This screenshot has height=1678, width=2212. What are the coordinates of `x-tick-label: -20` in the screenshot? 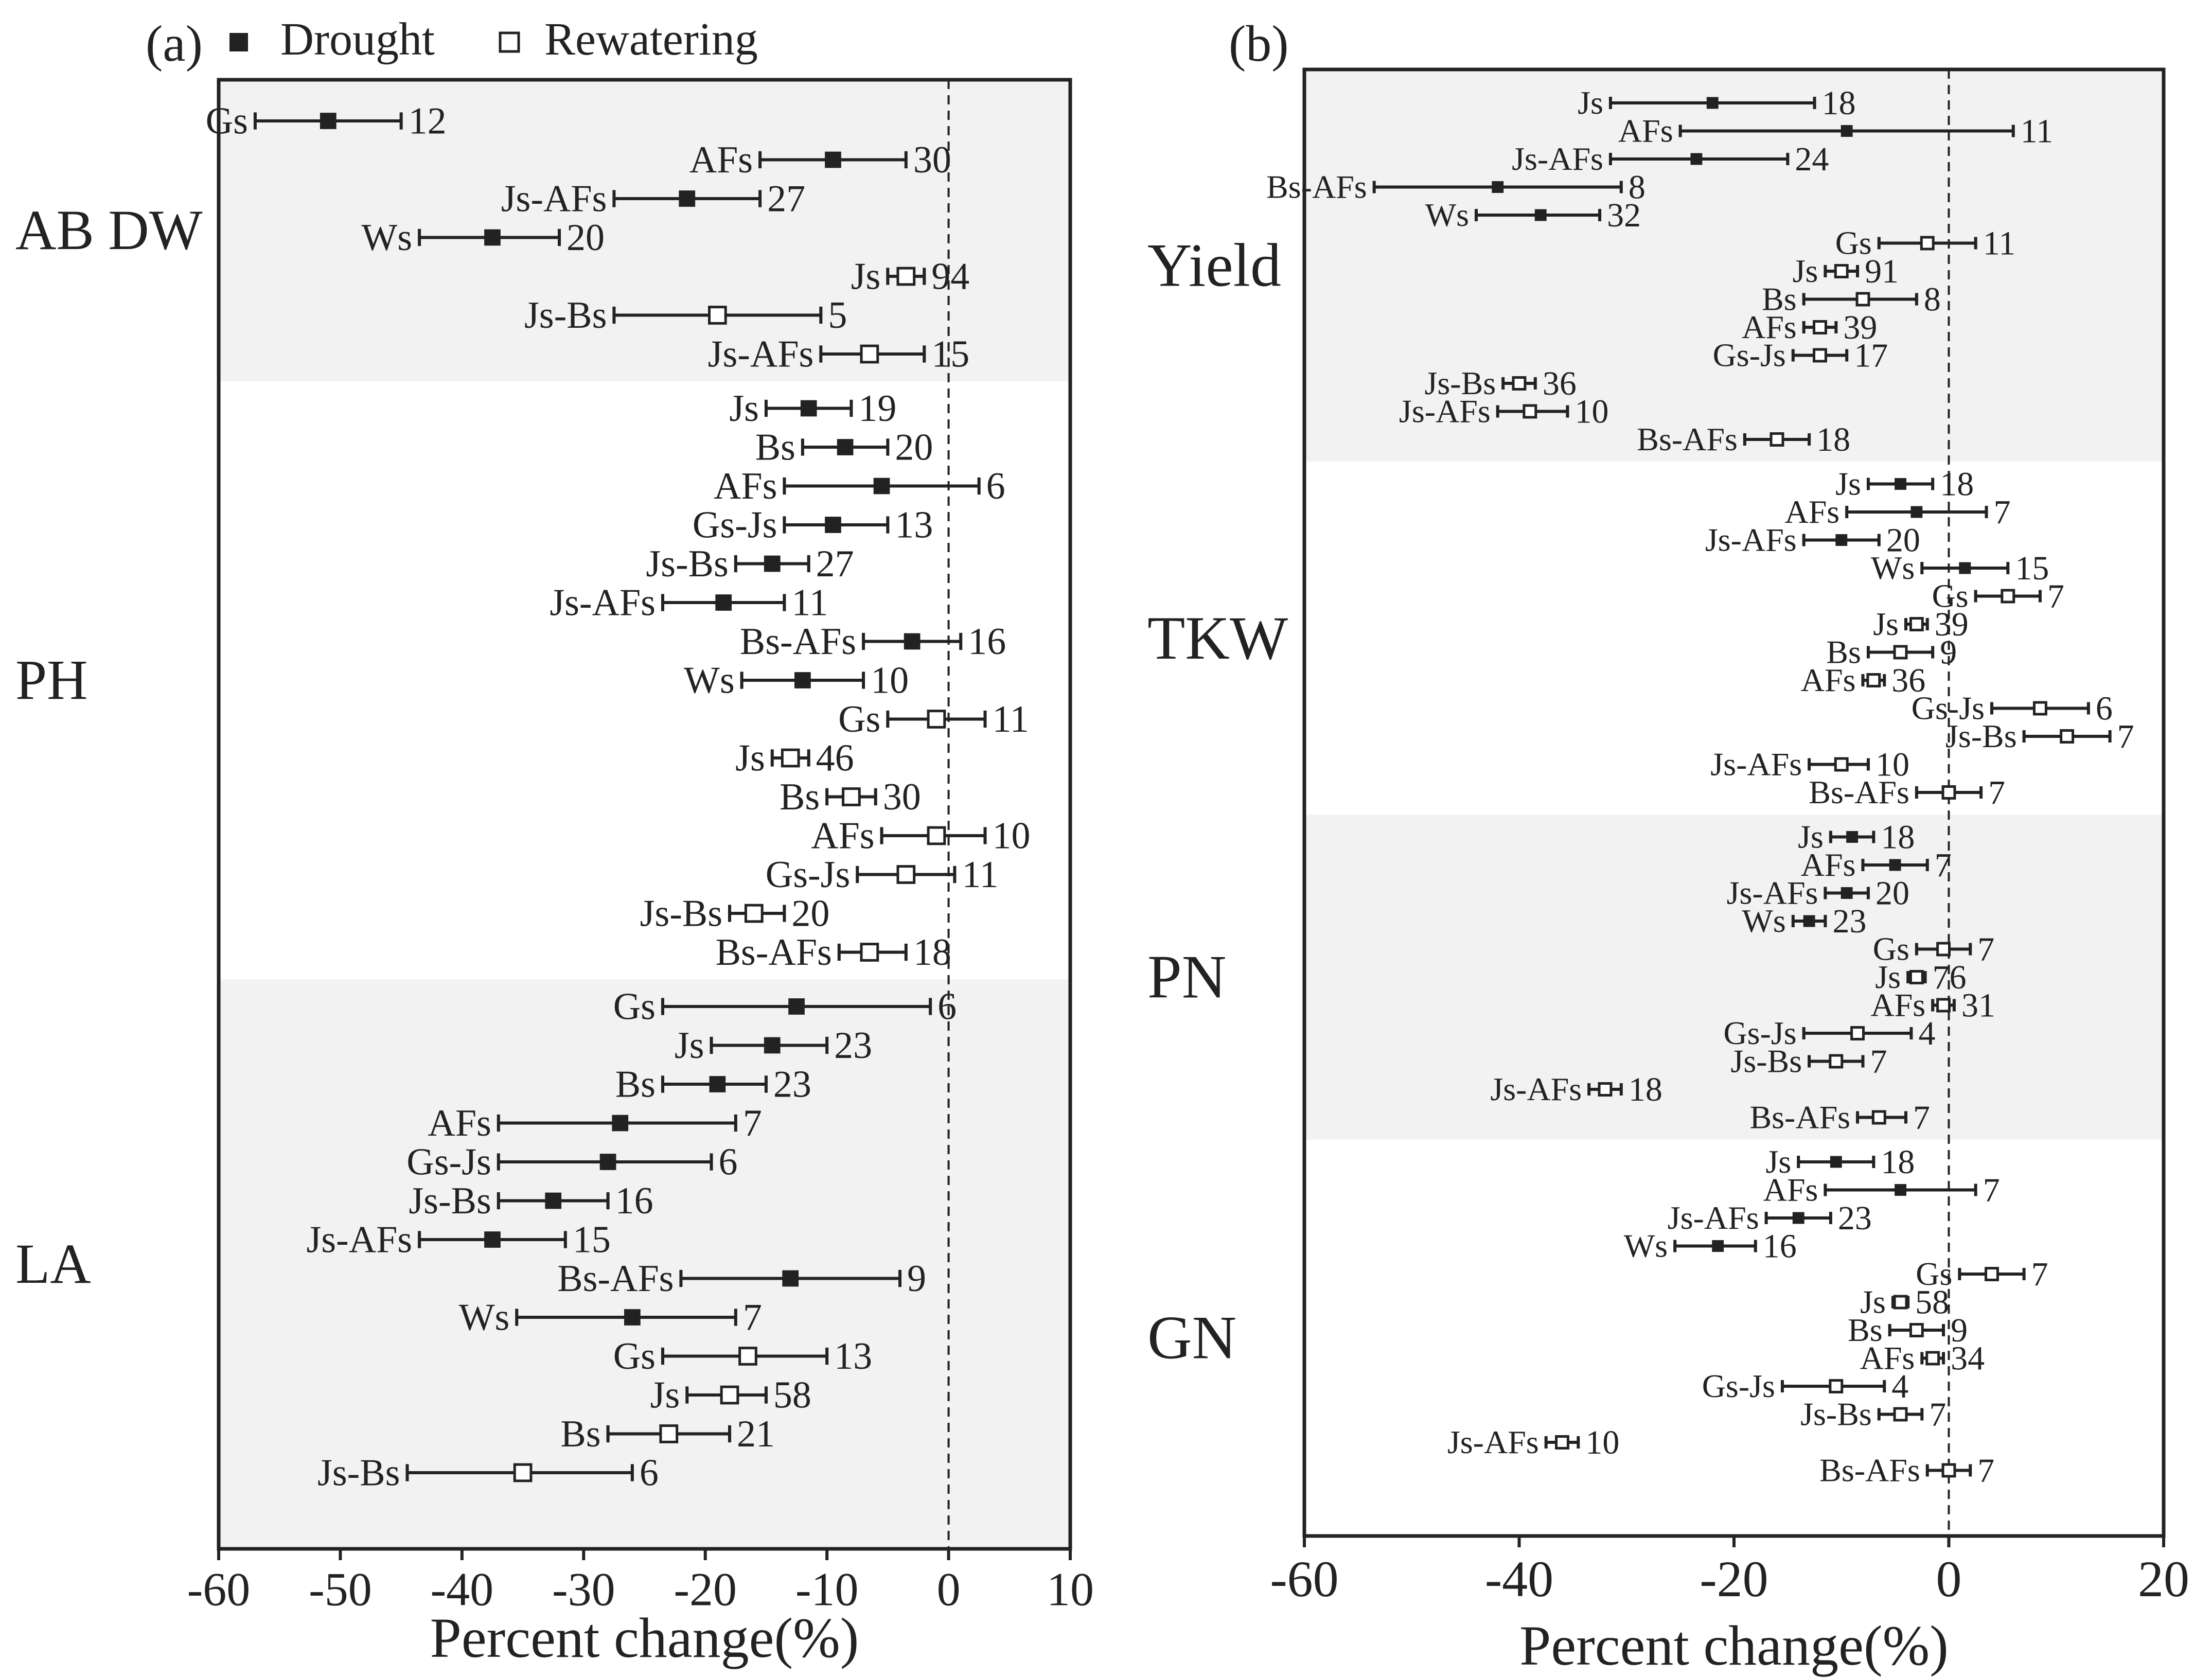 It's located at (705, 1589).